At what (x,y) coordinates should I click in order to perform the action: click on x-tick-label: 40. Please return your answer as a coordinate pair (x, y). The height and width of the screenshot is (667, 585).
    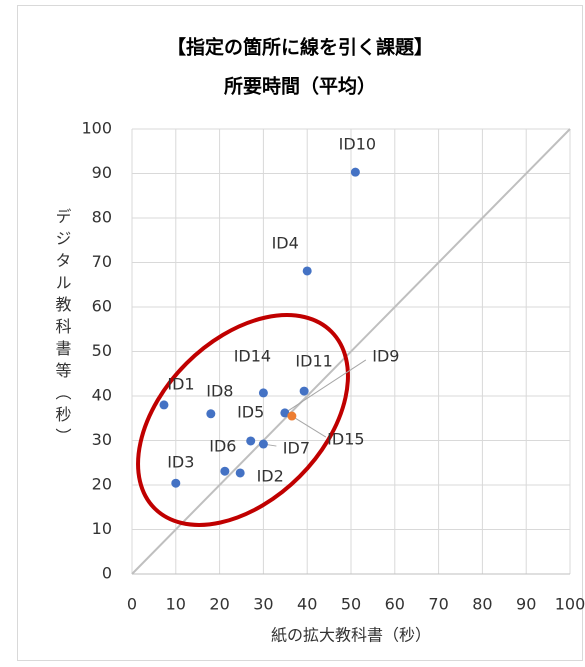
    Looking at the image, I should click on (307, 604).